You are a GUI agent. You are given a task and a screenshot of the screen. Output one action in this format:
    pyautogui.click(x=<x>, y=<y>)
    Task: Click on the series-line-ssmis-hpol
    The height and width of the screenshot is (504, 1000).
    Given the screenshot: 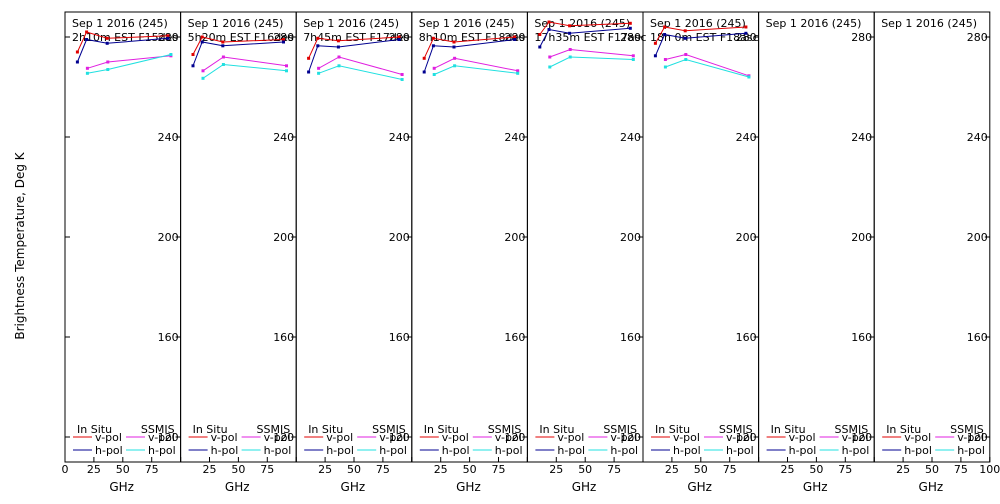 What is the action you would take?
    pyautogui.click(x=591, y=62)
    